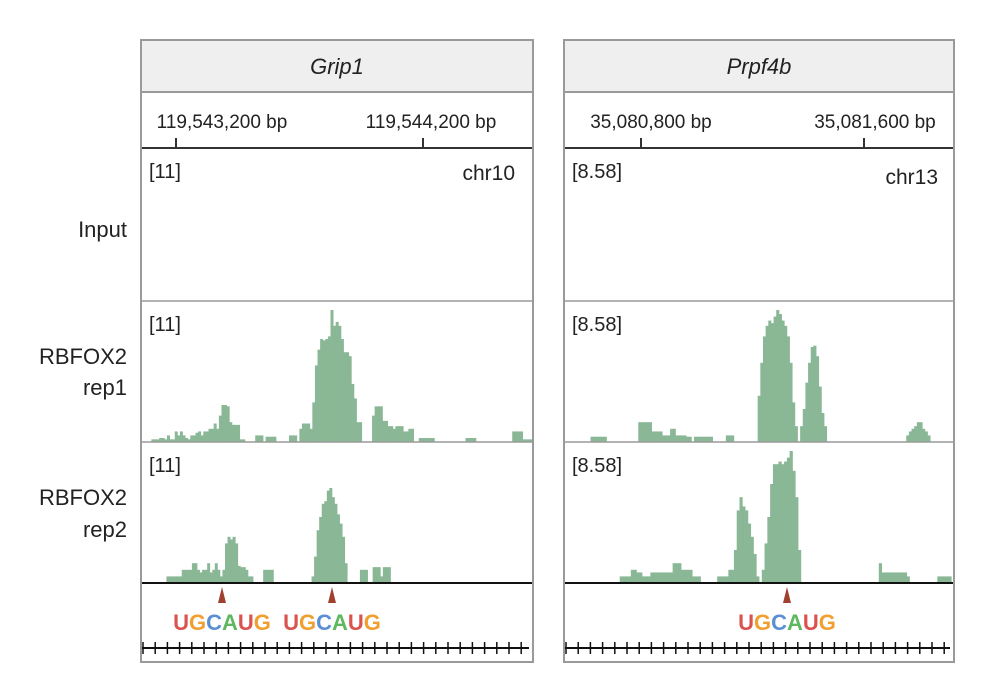 The height and width of the screenshot is (679, 991). Describe the element at coordinates (651, 122) in the screenshot. I see `coord-label-left: 35,080,800 bp` at that location.